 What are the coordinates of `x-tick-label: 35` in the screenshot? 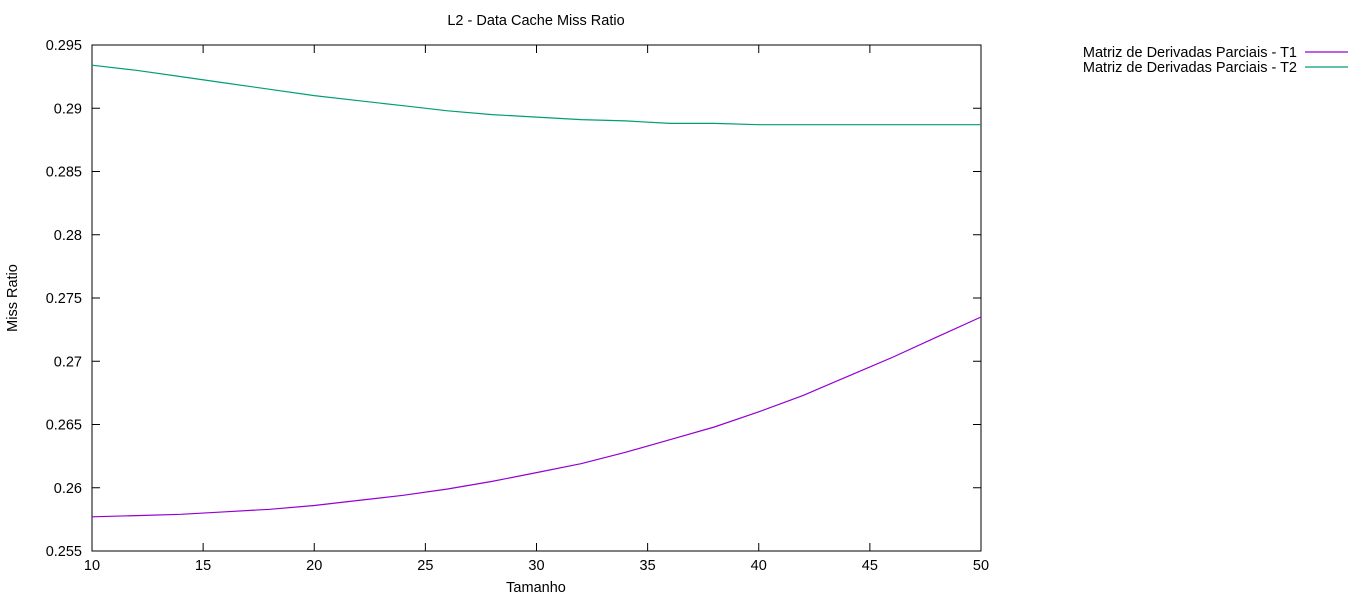 It's located at (648, 566).